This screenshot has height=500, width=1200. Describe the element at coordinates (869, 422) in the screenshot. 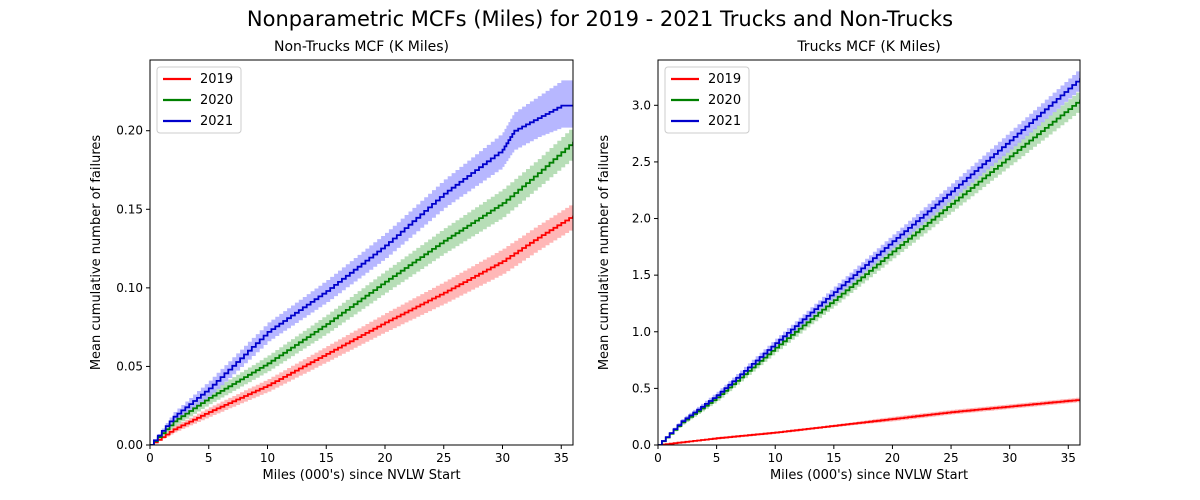

I see `series-line-2019` at that location.